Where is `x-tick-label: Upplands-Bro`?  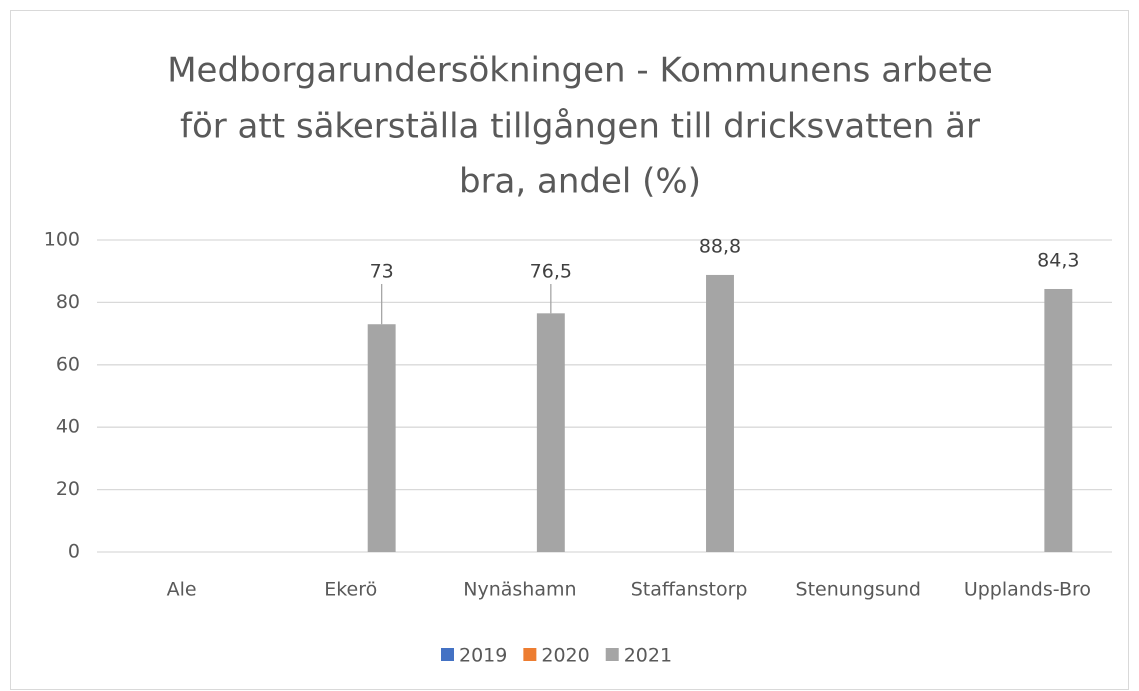
x-tick-label: Upplands-Bro is located at coordinates (1027, 590).